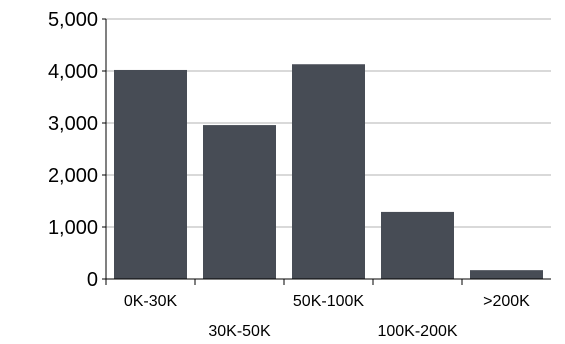  Describe the element at coordinates (73, 20) in the screenshot. I see `y-tick-label: 5,000` at that location.